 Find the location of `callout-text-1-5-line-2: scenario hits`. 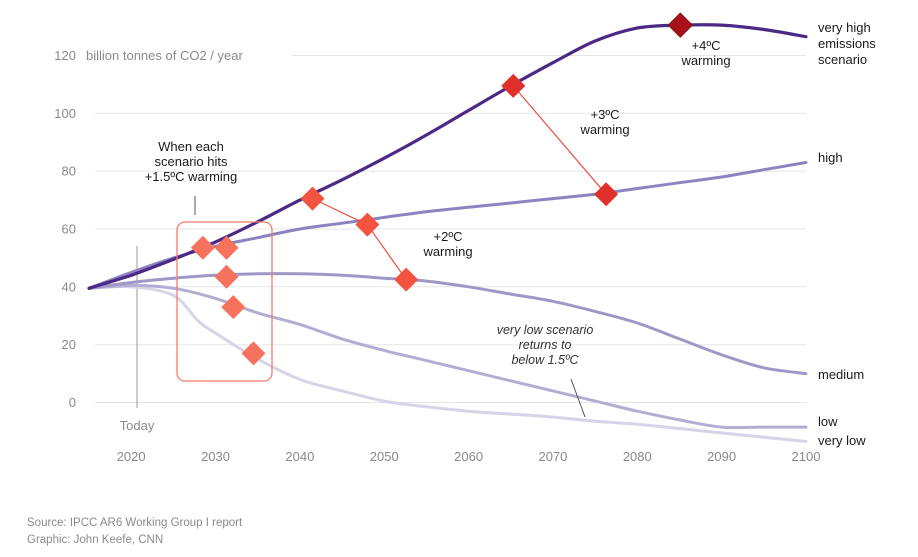

callout-text-1-5-line-2: scenario hits is located at coordinates (191, 161).